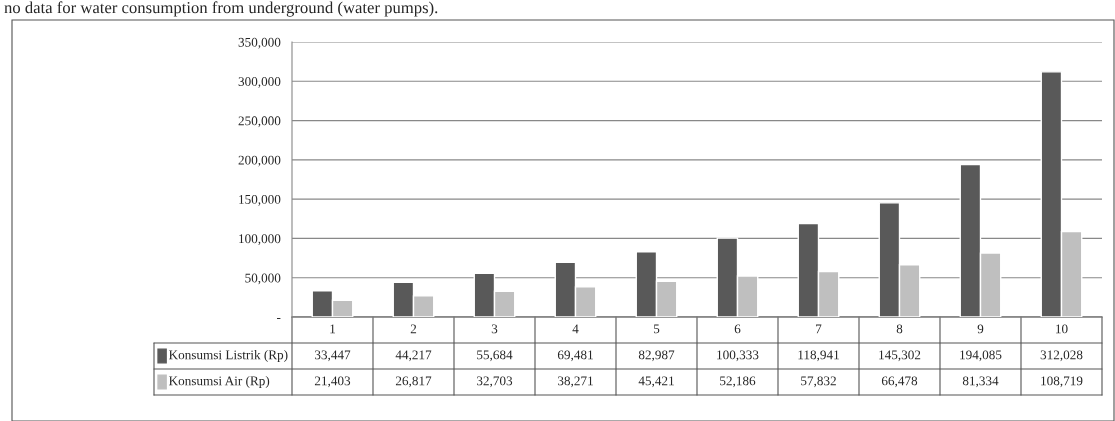 The image size is (1115, 421). Describe the element at coordinates (980, 382) in the screenshot. I see `data-label: 81,334` at that location.